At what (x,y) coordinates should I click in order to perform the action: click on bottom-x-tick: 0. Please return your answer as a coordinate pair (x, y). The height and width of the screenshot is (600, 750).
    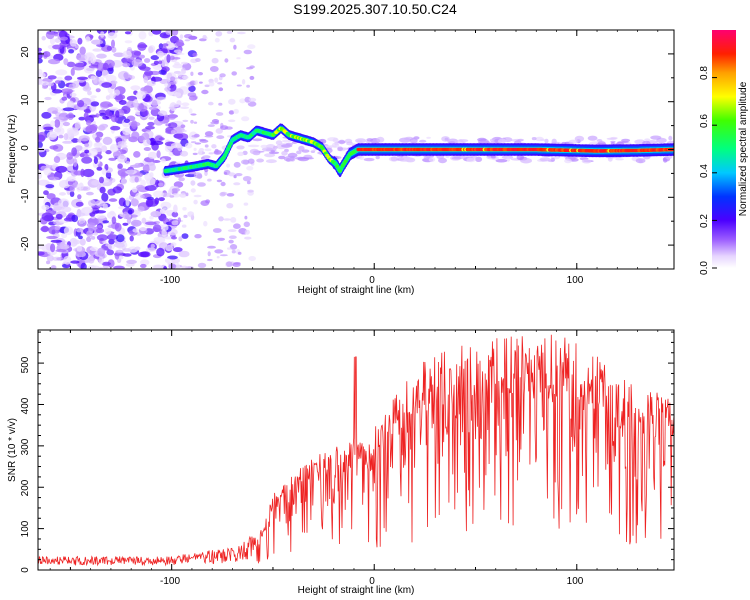
    Looking at the image, I should click on (372, 581).